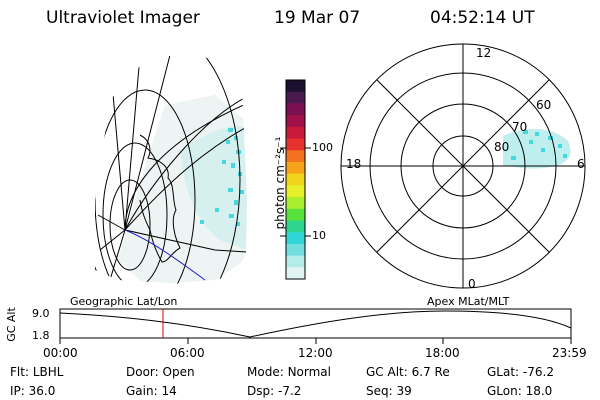  What do you see at coordinates (187, 353) in the screenshot?
I see `altitude-x-tick-0600: 06:00` at bounding box center [187, 353].